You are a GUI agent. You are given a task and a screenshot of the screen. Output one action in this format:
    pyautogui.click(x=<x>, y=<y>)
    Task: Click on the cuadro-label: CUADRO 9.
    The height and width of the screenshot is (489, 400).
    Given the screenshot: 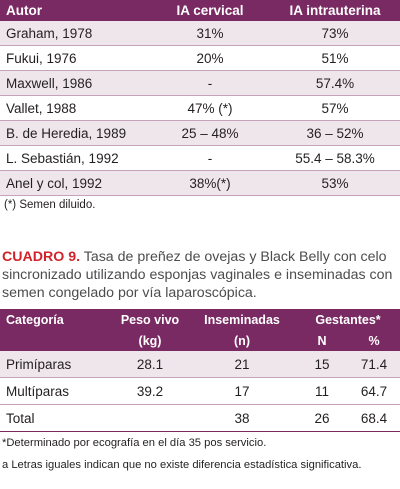 What is the action you would take?
    pyautogui.click(x=41, y=257)
    